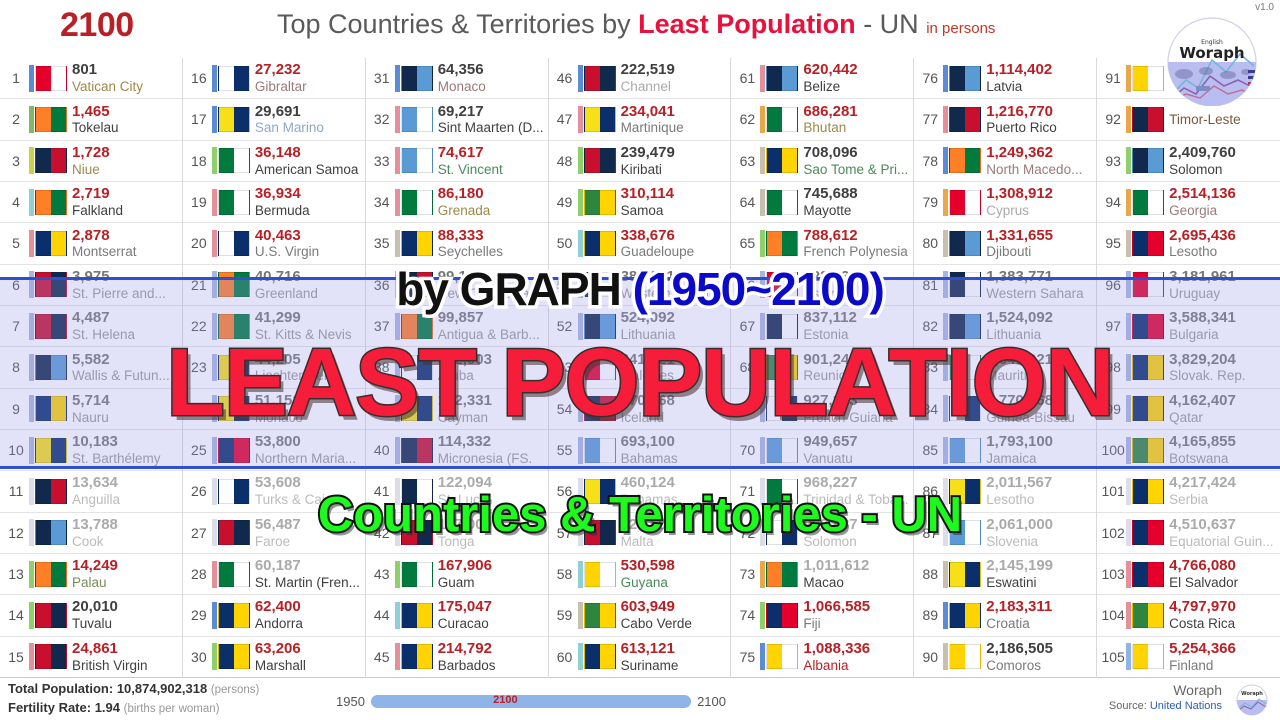 The height and width of the screenshot is (720, 1280). I want to click on table-row: 59 603,949 Cabo Verde, so click(639, 616).